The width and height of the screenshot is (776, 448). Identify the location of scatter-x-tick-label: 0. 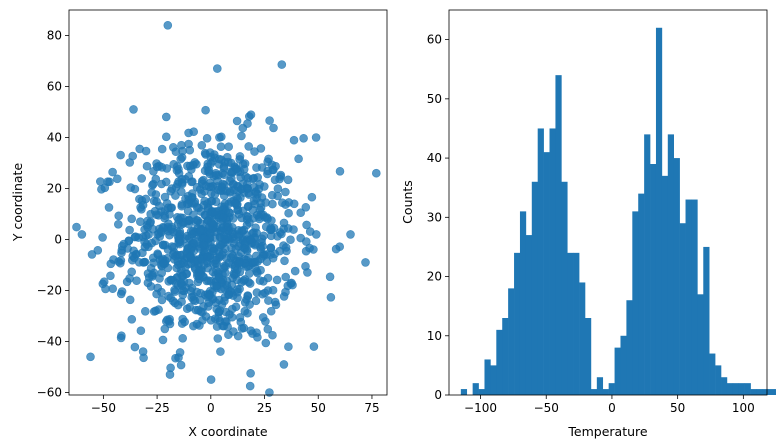
(211, 408).